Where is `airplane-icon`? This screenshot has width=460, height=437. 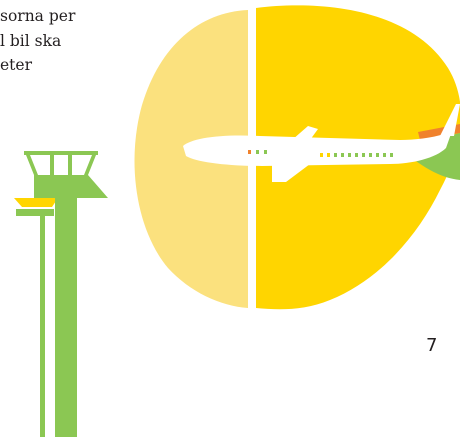 airplane-icon is located at coordinates (321, 143).